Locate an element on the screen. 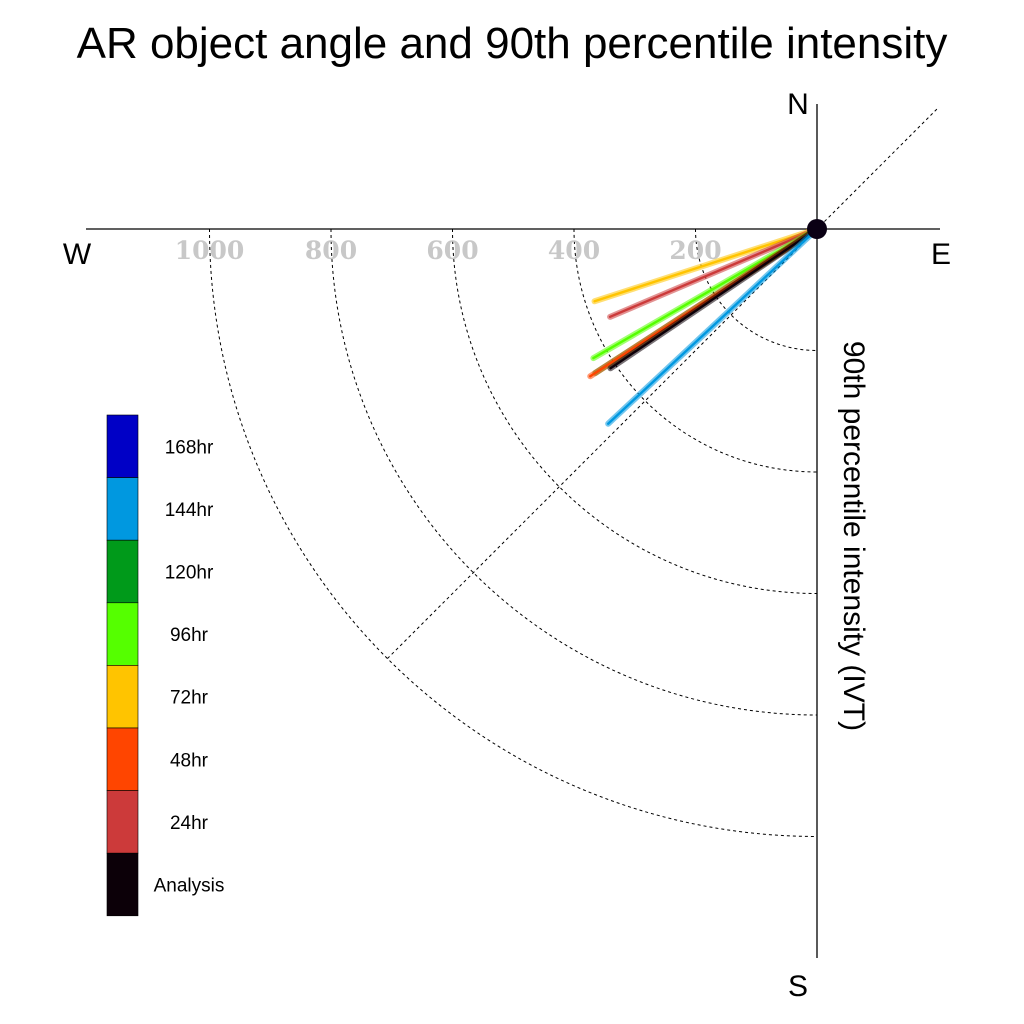 The width and height of the screenshot is (1024, 1024). vector-analysis-line is located at coordinates (714, 298).